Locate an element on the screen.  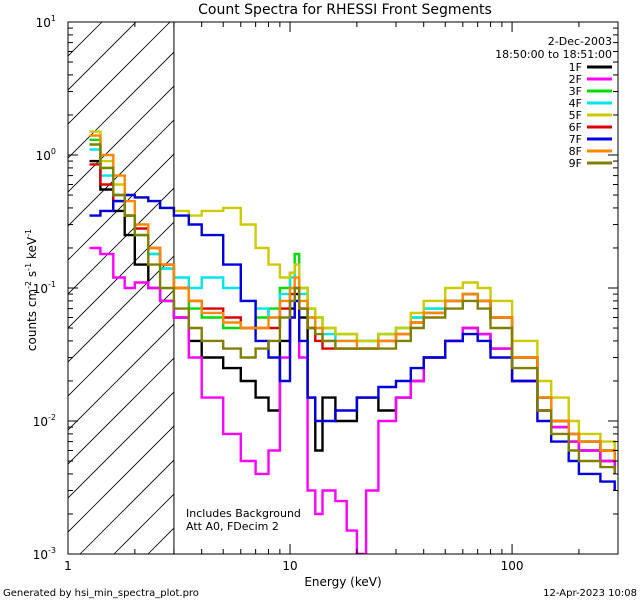
legend-label-6F: 6F is located at coordinates (575, 127).